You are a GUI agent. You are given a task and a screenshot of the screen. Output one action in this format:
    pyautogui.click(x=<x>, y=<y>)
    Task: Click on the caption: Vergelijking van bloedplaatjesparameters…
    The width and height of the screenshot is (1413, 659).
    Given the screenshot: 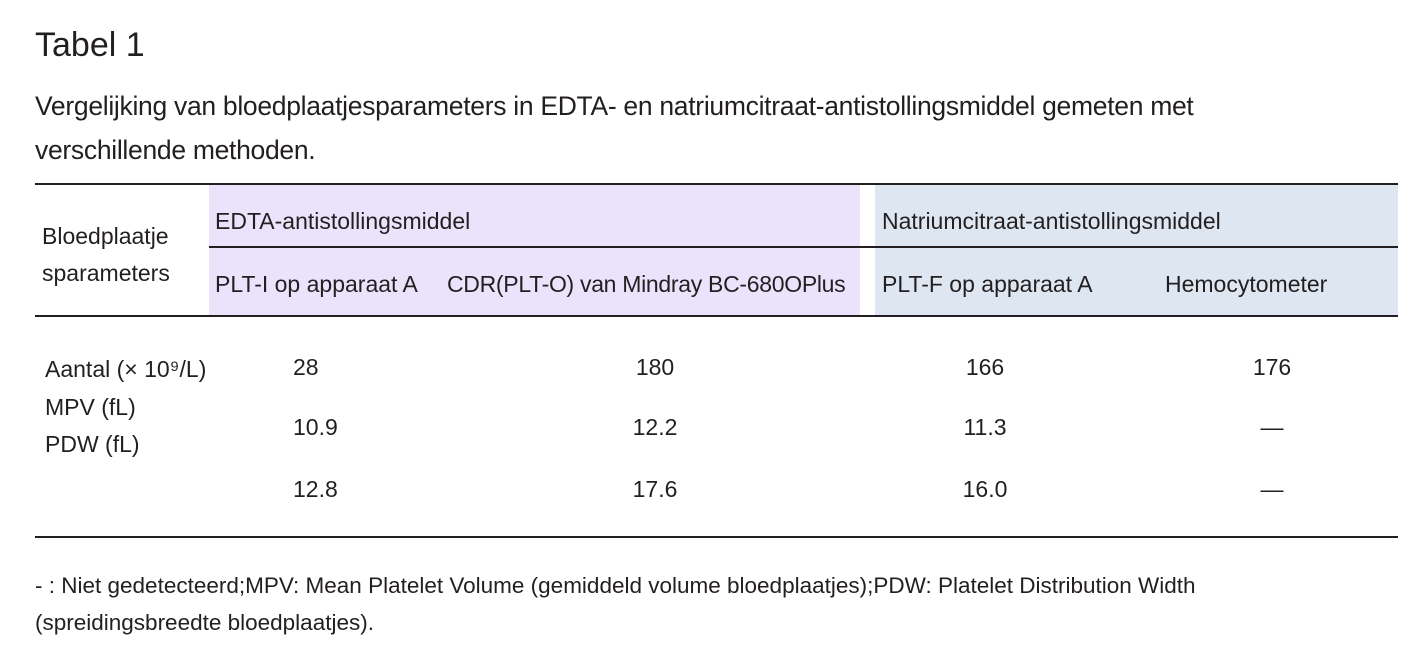 What is the action you would take?
    pyautogui.click(x=614, y=128)
    